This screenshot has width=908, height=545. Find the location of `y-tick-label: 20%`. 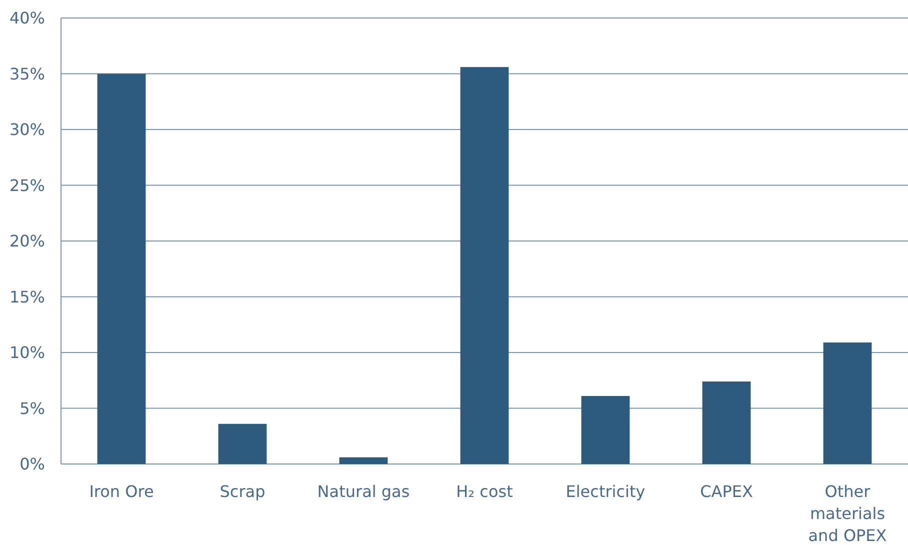

y-tick-label: 20% is located at coordinates (27, 241).